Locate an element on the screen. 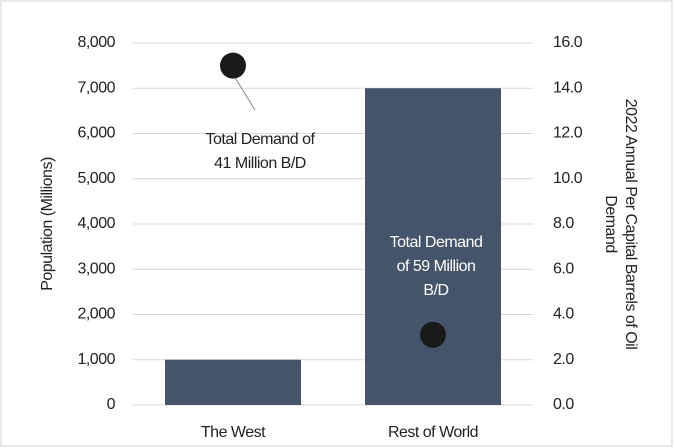  x-tick-label: The West is located at coordinates (233, 432).